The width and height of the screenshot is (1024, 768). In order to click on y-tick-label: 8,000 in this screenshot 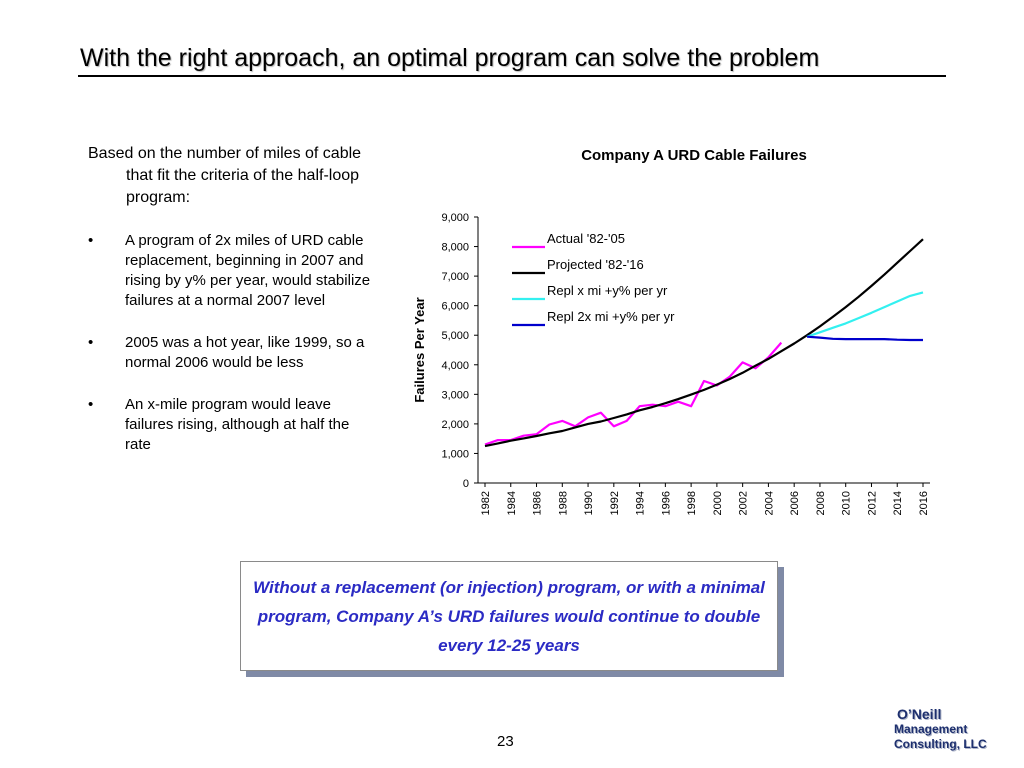, I will do `click(455, 248)`.